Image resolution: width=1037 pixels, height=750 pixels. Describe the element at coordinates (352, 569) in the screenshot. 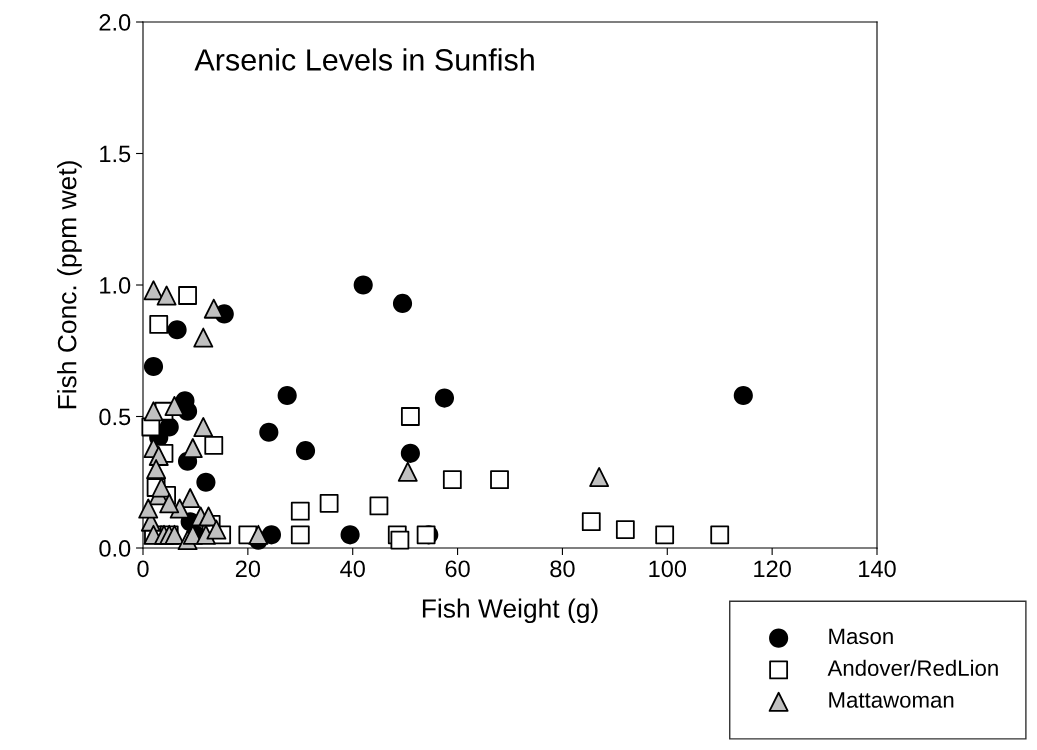

I see `x-tick-label: 40` at that location.